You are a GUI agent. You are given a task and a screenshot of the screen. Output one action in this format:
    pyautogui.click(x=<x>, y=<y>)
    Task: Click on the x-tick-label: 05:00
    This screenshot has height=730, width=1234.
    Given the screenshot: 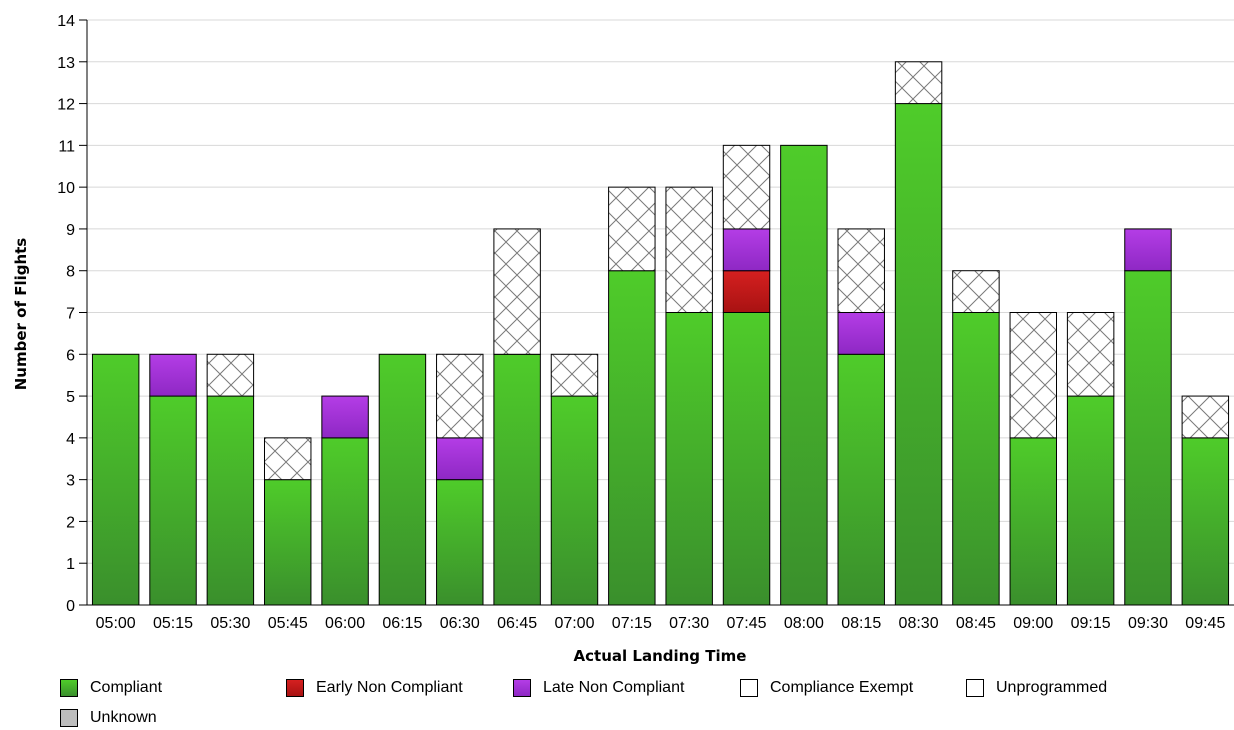 What is the action you would take?
    pyautogui.click(x=116, y=623)
    